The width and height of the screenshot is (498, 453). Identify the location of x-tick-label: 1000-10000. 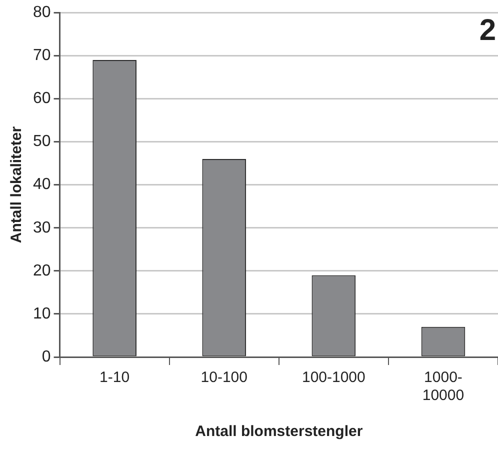
(443, 386).